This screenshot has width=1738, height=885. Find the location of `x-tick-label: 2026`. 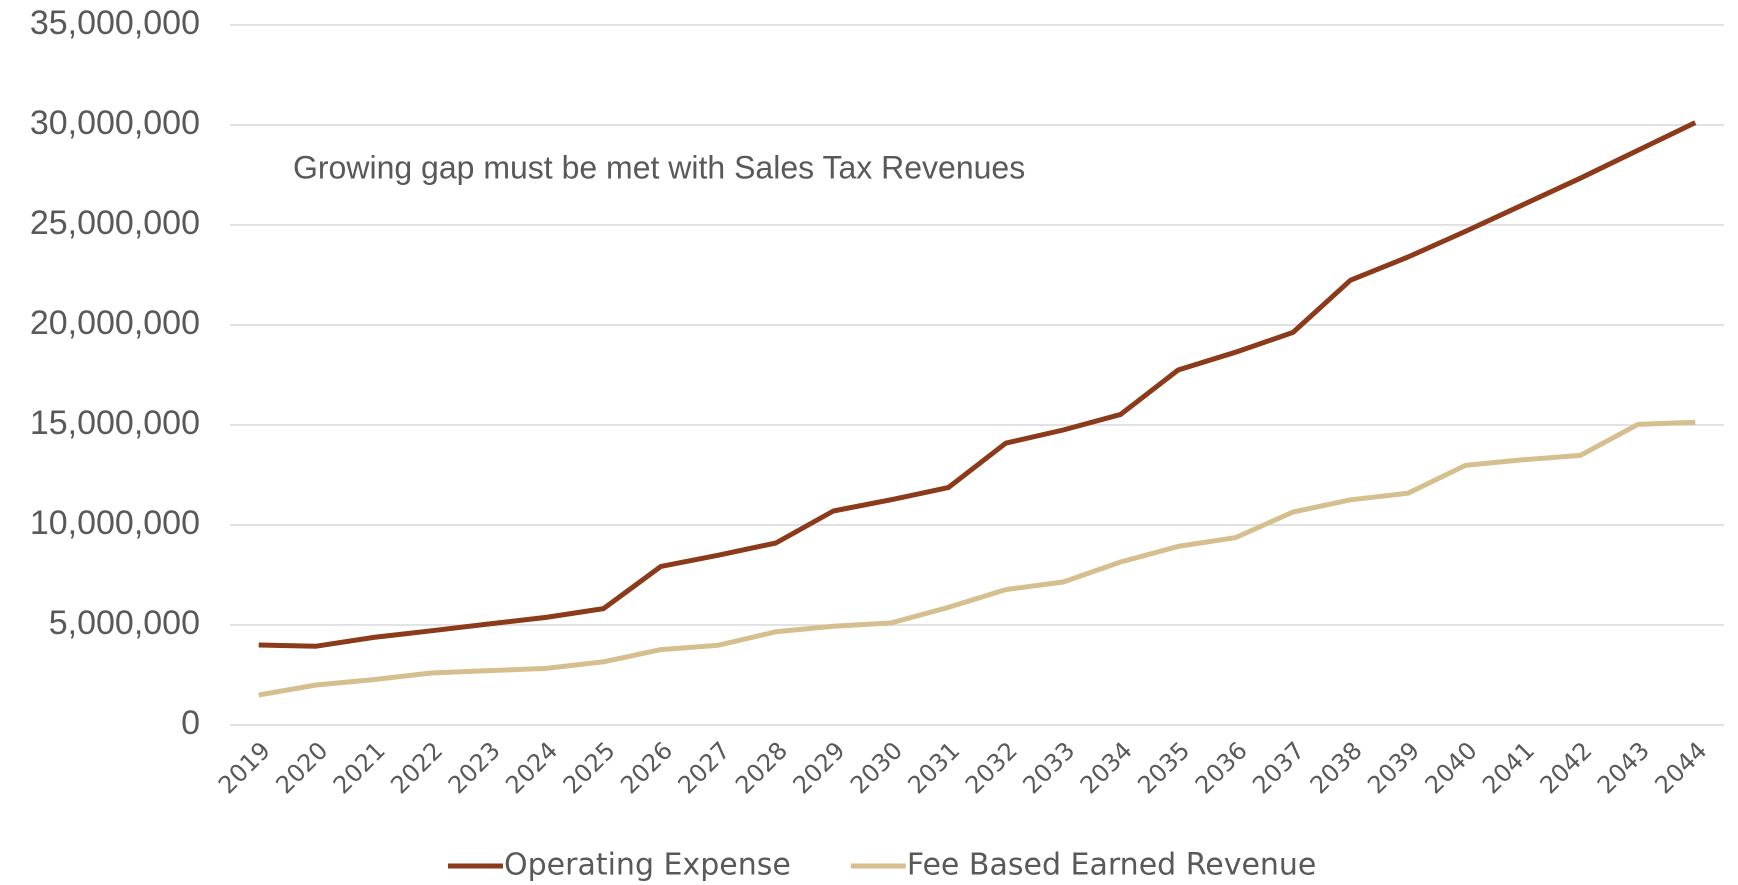

x-tick-label: 2026 is located at coordinates (646, 767).